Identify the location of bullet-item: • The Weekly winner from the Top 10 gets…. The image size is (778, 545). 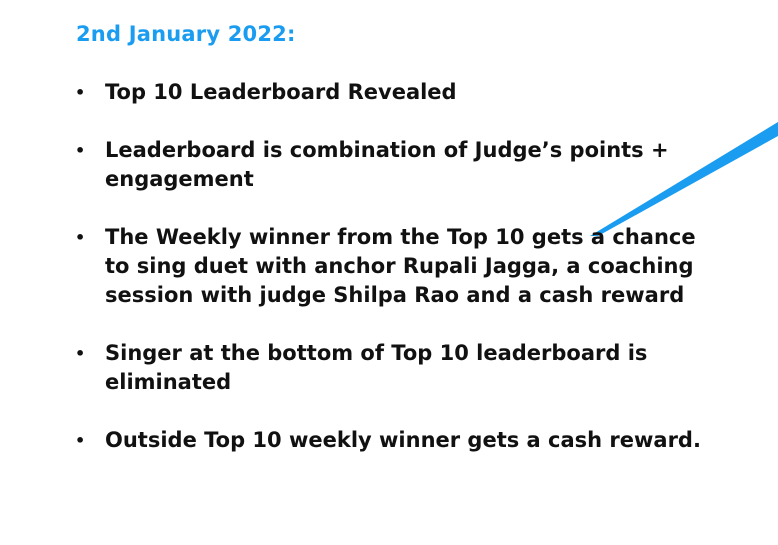
(397, 266).